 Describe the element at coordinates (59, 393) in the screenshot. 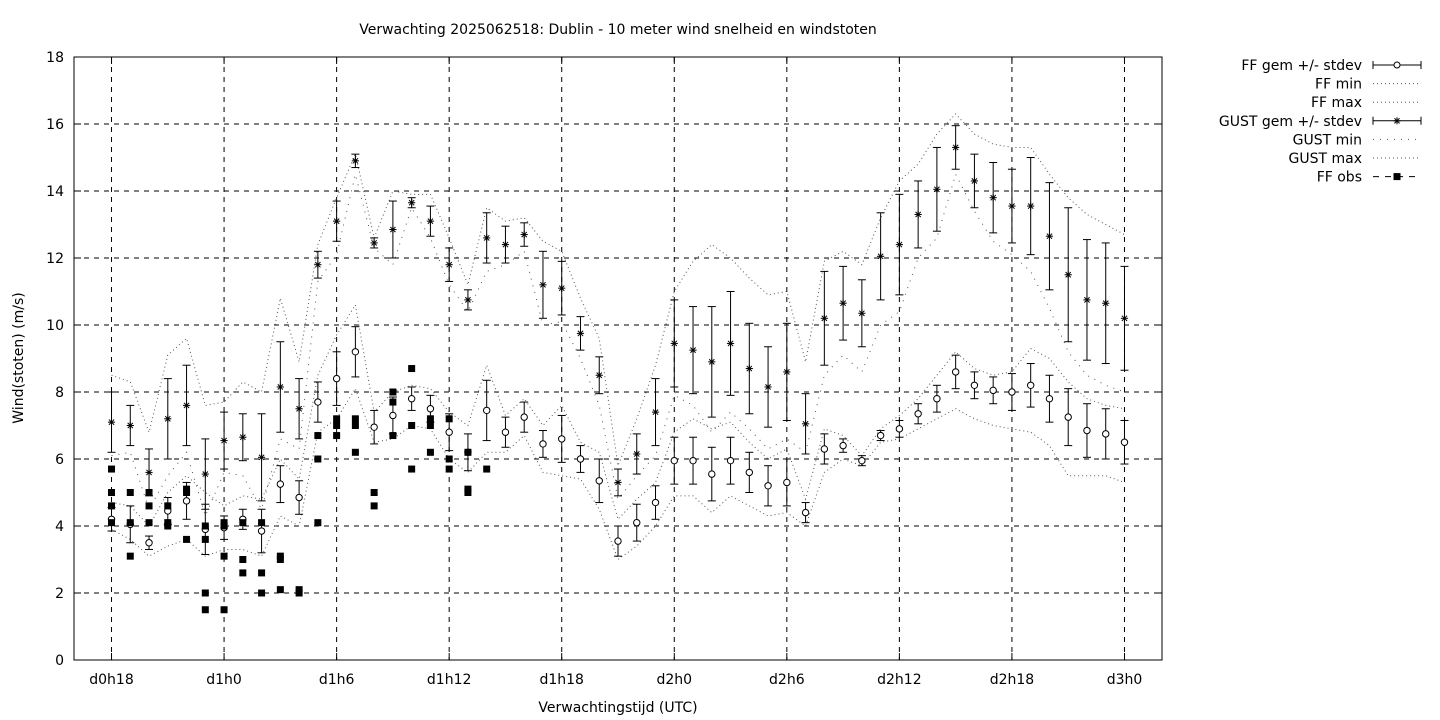

I see `y-tick-label: 8` at that location.